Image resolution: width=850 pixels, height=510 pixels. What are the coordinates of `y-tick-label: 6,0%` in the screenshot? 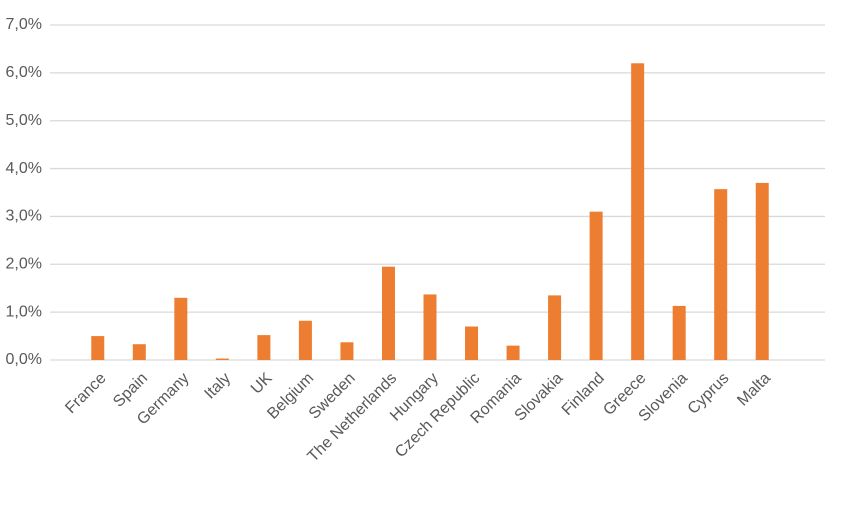 It's located at (24, 72).